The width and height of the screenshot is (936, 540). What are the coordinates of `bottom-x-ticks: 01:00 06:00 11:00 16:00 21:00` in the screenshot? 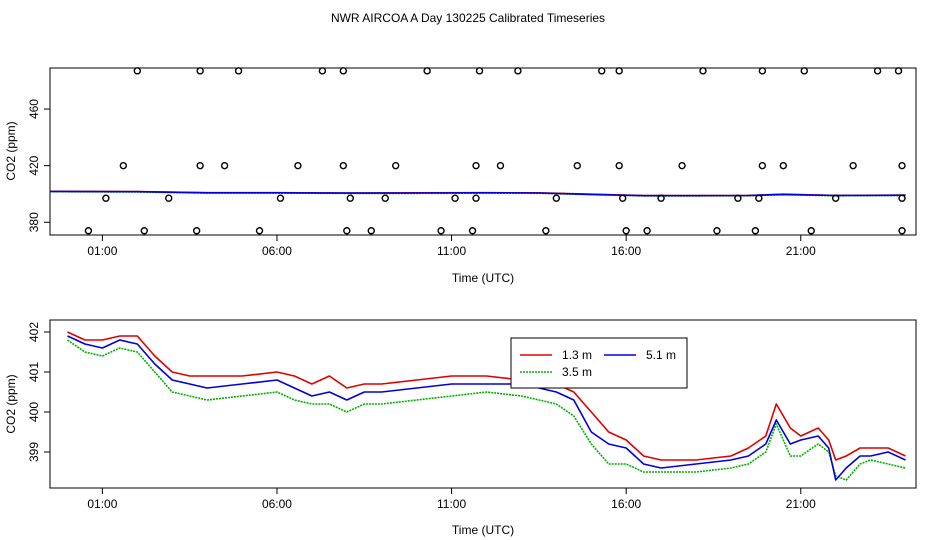 It's located at (451, 499).